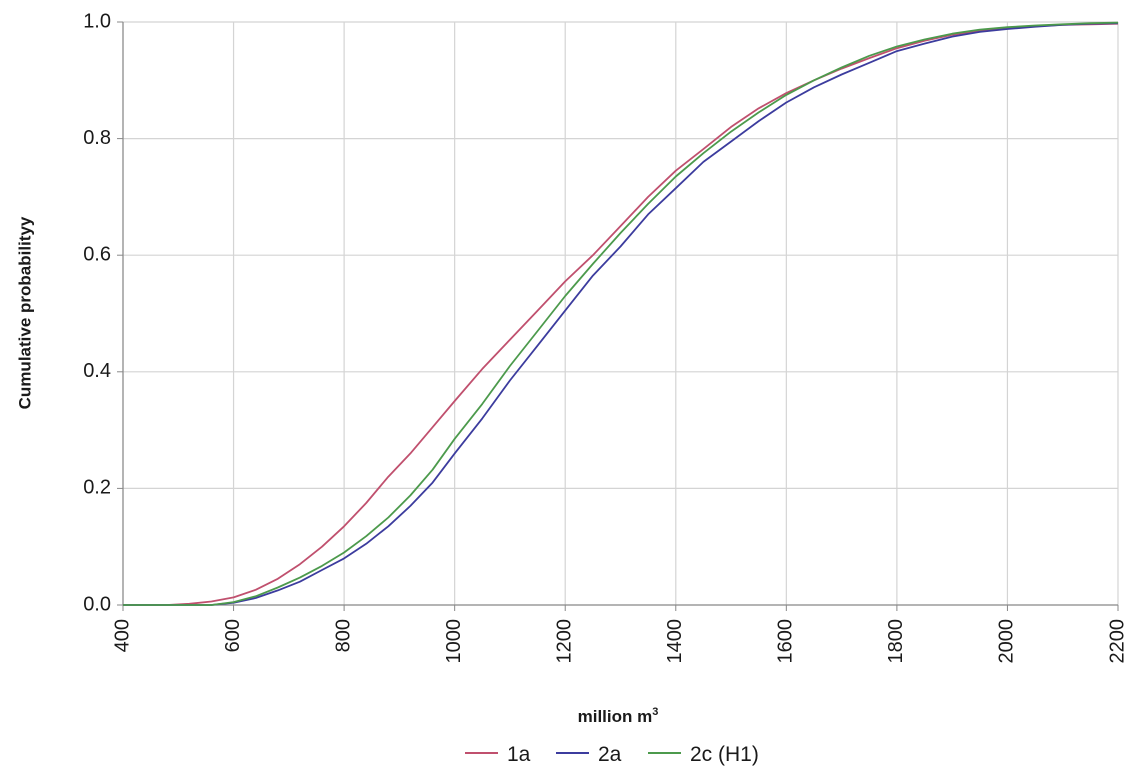  Describe the element at coordinates (675, 641) in the screenshot. I see `x-tick-label-1400: 1400` at that location.